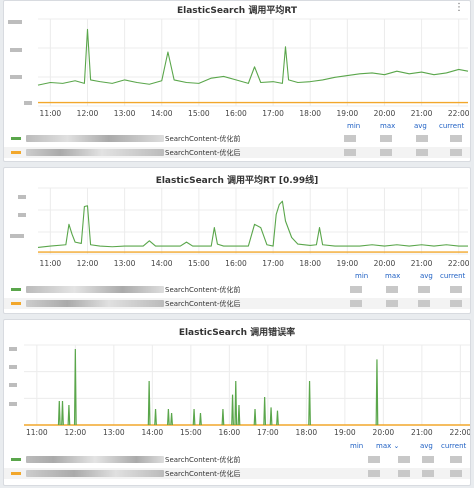 The image size is (474, 488). What do you see at coordinates (459, 7) in the screenshot?
I see `panel-menu-icon: ⋮` at bounding box center [459, 7].